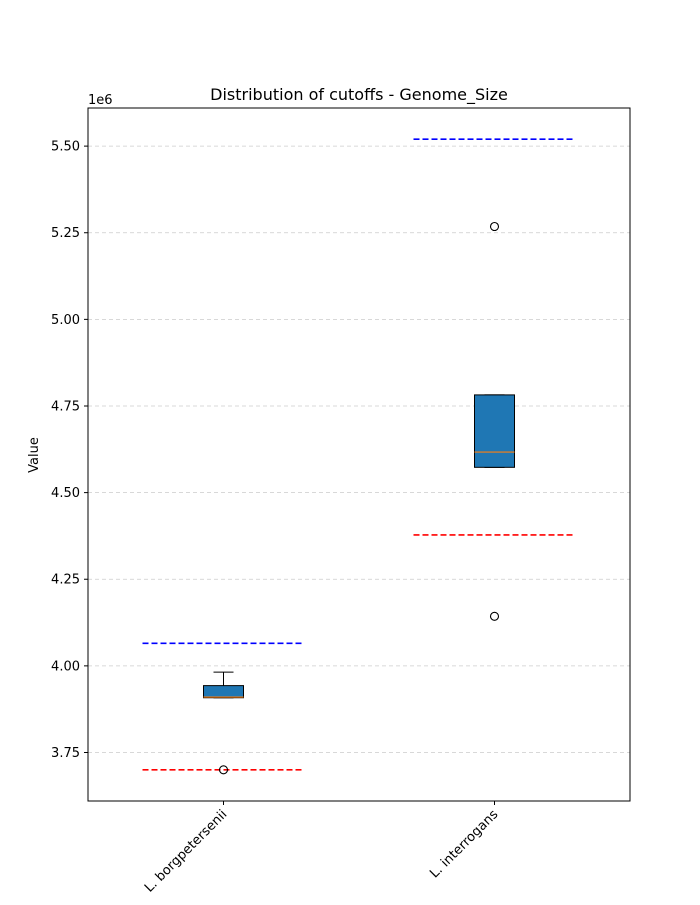  Describe the element at coordinates (65, 666) in the screenshot. I see `y-tick-label: 4.00` at that location.